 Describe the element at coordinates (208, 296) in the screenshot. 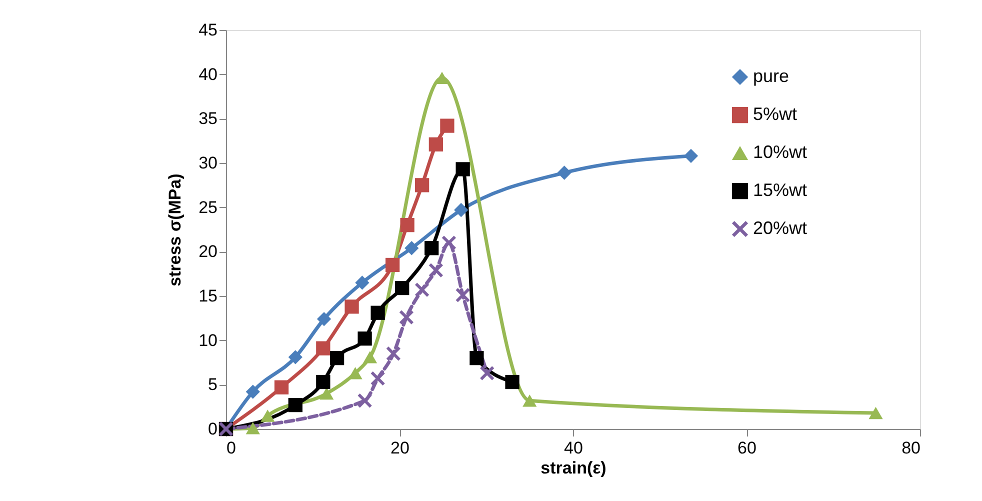

I see `y-tick-label: 15` at that location.